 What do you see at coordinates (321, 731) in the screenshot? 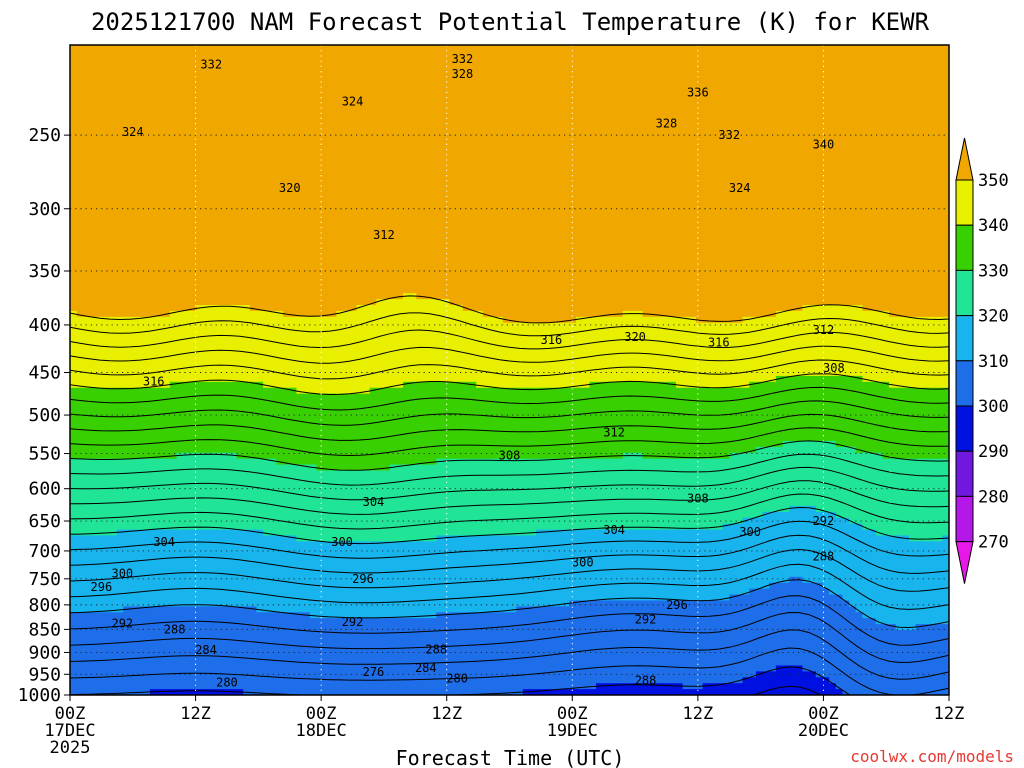
I see `x-tick-label: 18DEC` at bounding box center [321, 731].